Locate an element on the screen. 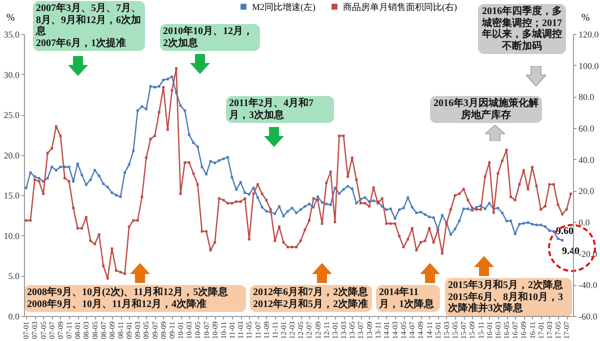 The width and height of the screenshot is (600, 341). y2-tick-label: 60.0 is located at coordinates (586, 129).